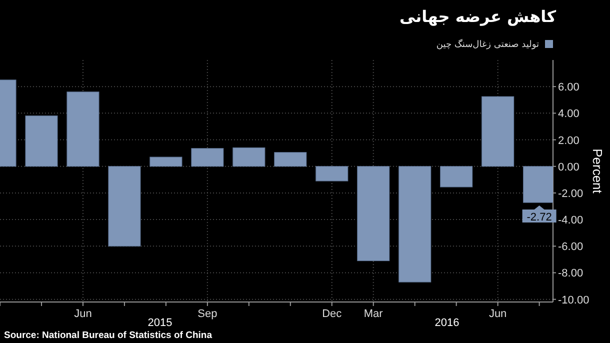 This screenshot has height=343, width=610. What do you see at coordinates (569, 114) in the screenshot?
I see `y-tick-label: 4.00` at bounding box center [569, 114].